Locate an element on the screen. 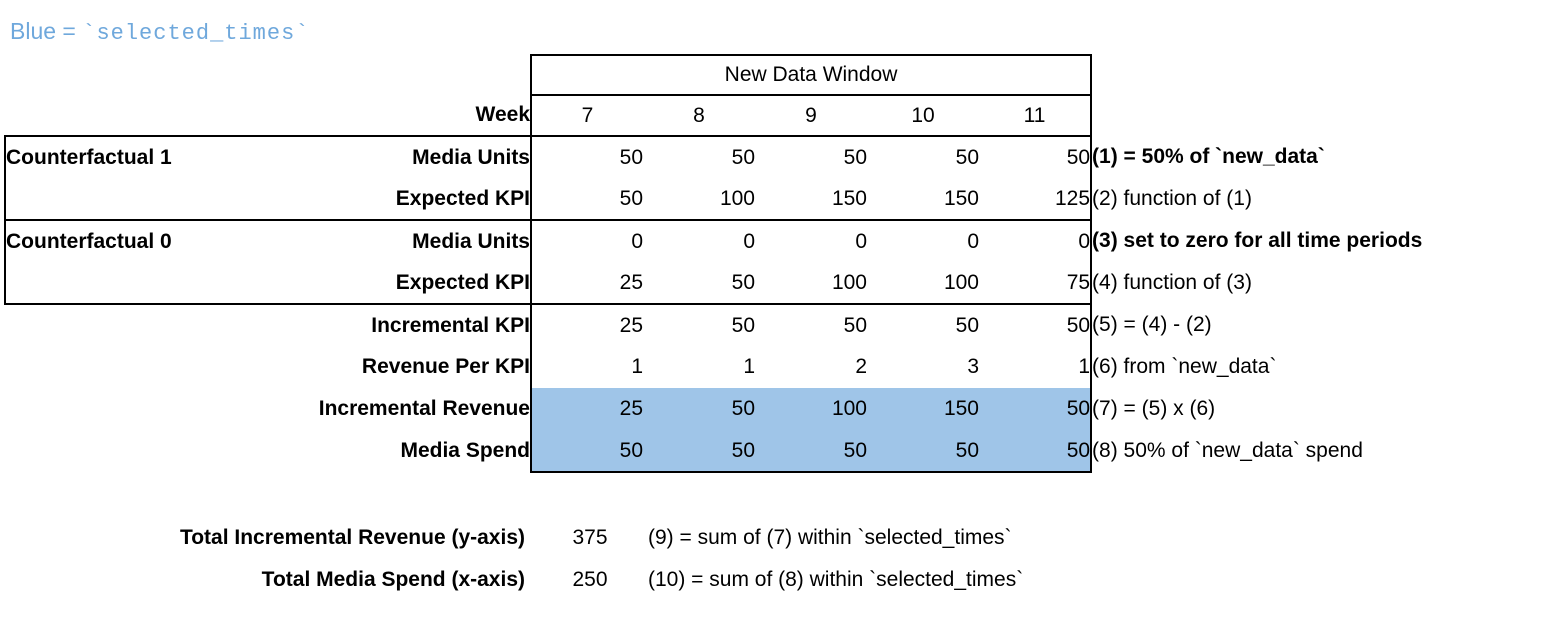  annotation-7: (7) = (5) x (6) is located at coordinates (1154, 408).